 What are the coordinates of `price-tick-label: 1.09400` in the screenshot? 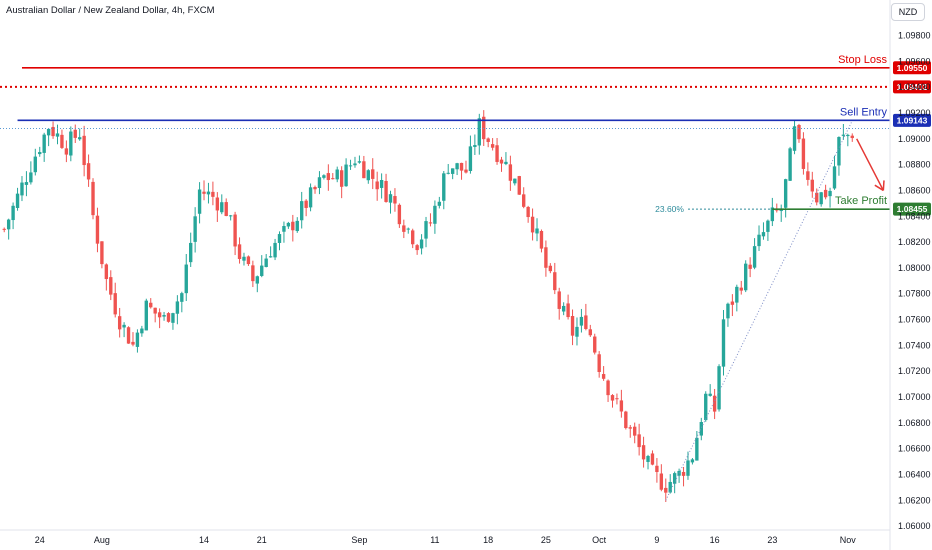 It's located at (914, 87).